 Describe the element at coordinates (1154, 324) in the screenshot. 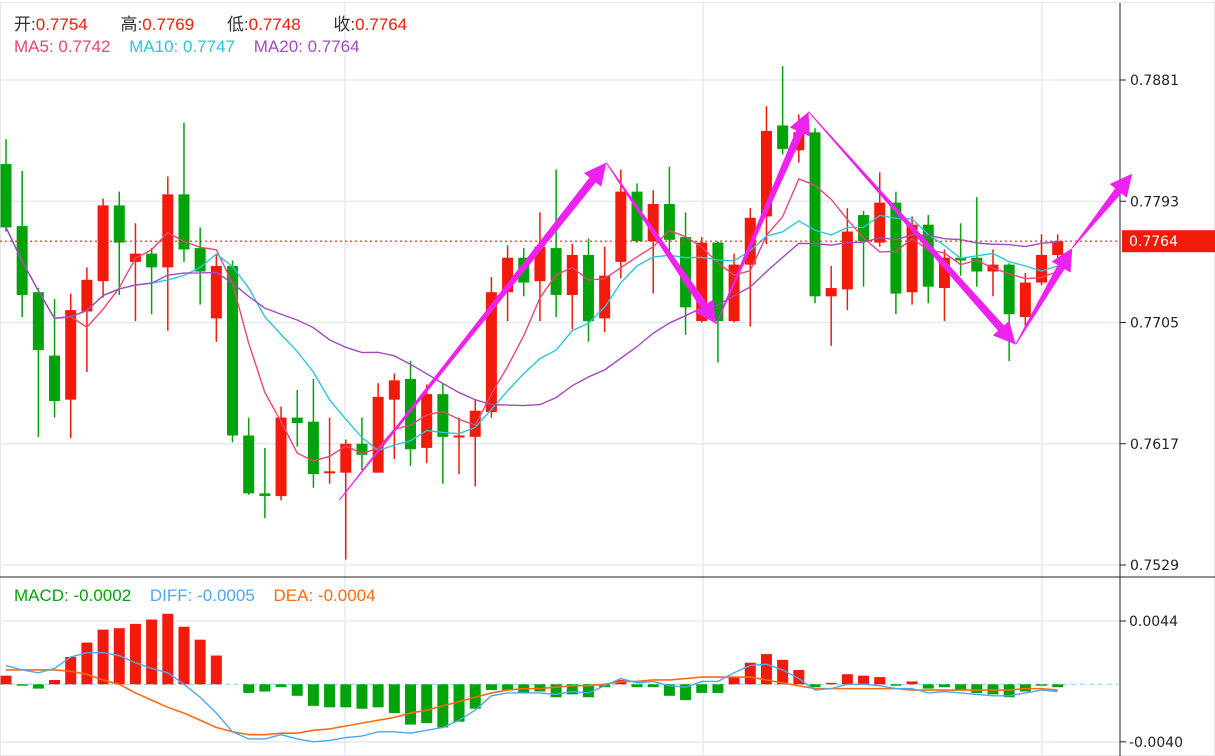

I see `y-axis-tick-label: 0.7705` at that location.